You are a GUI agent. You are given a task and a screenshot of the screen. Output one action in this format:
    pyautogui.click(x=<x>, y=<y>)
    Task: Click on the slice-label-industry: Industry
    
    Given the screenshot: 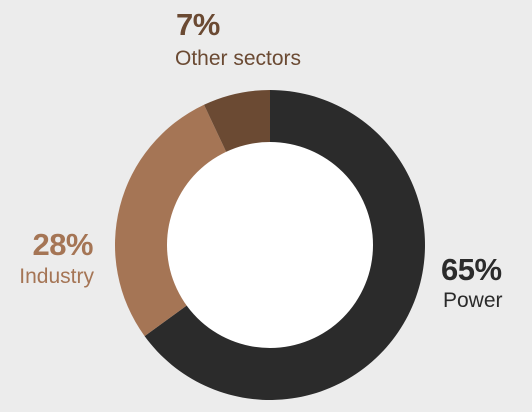 What is the action you would take?
    pyautogui.click(x=56, y=276)
    